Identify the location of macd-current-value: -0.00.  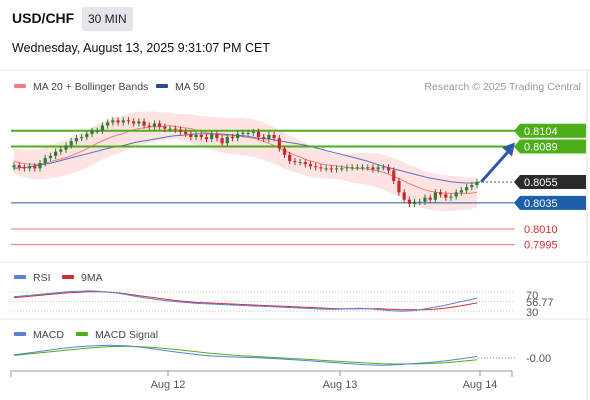
(538, 359).